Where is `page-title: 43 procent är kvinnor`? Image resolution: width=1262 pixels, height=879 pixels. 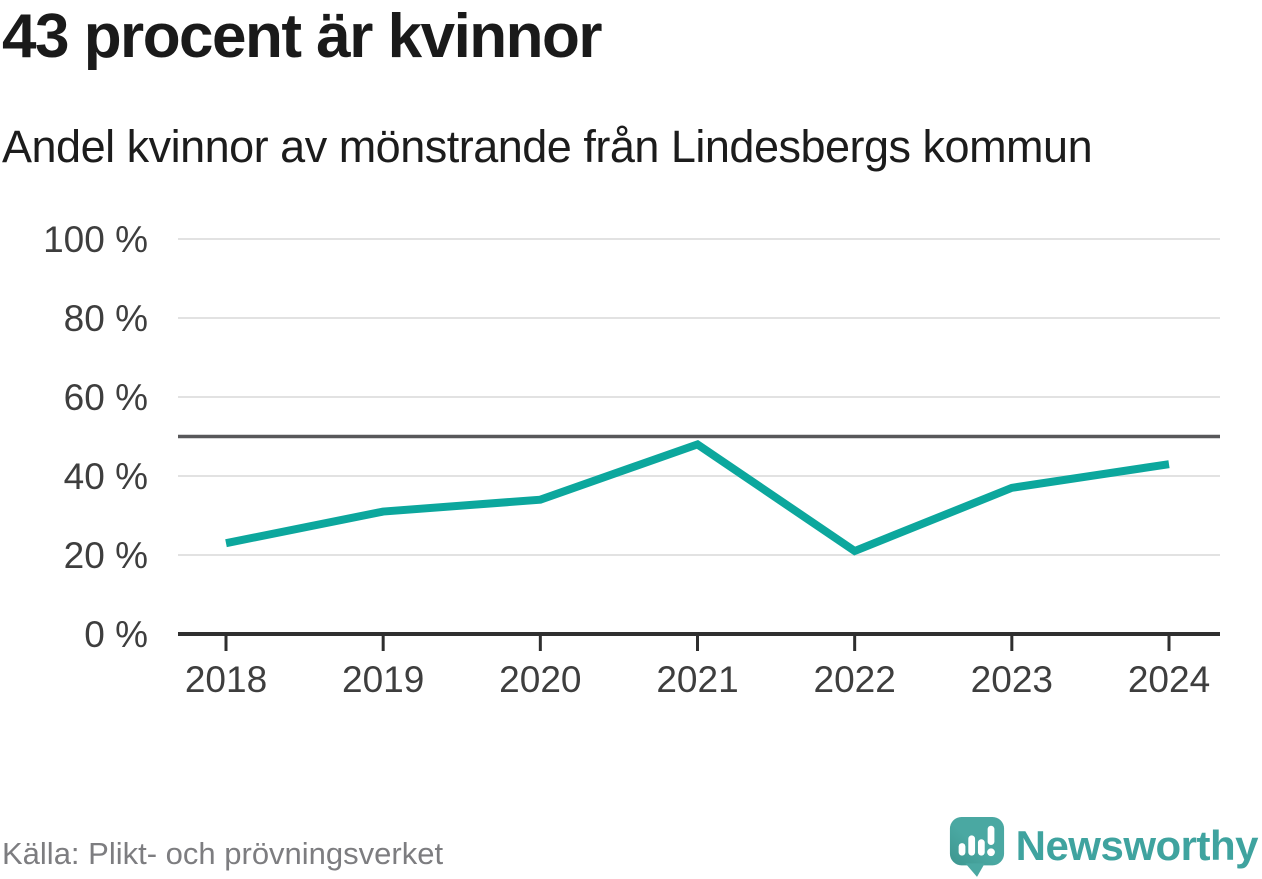
page-title: 43 procent är kvinnor is located at coordinates (302, 36).